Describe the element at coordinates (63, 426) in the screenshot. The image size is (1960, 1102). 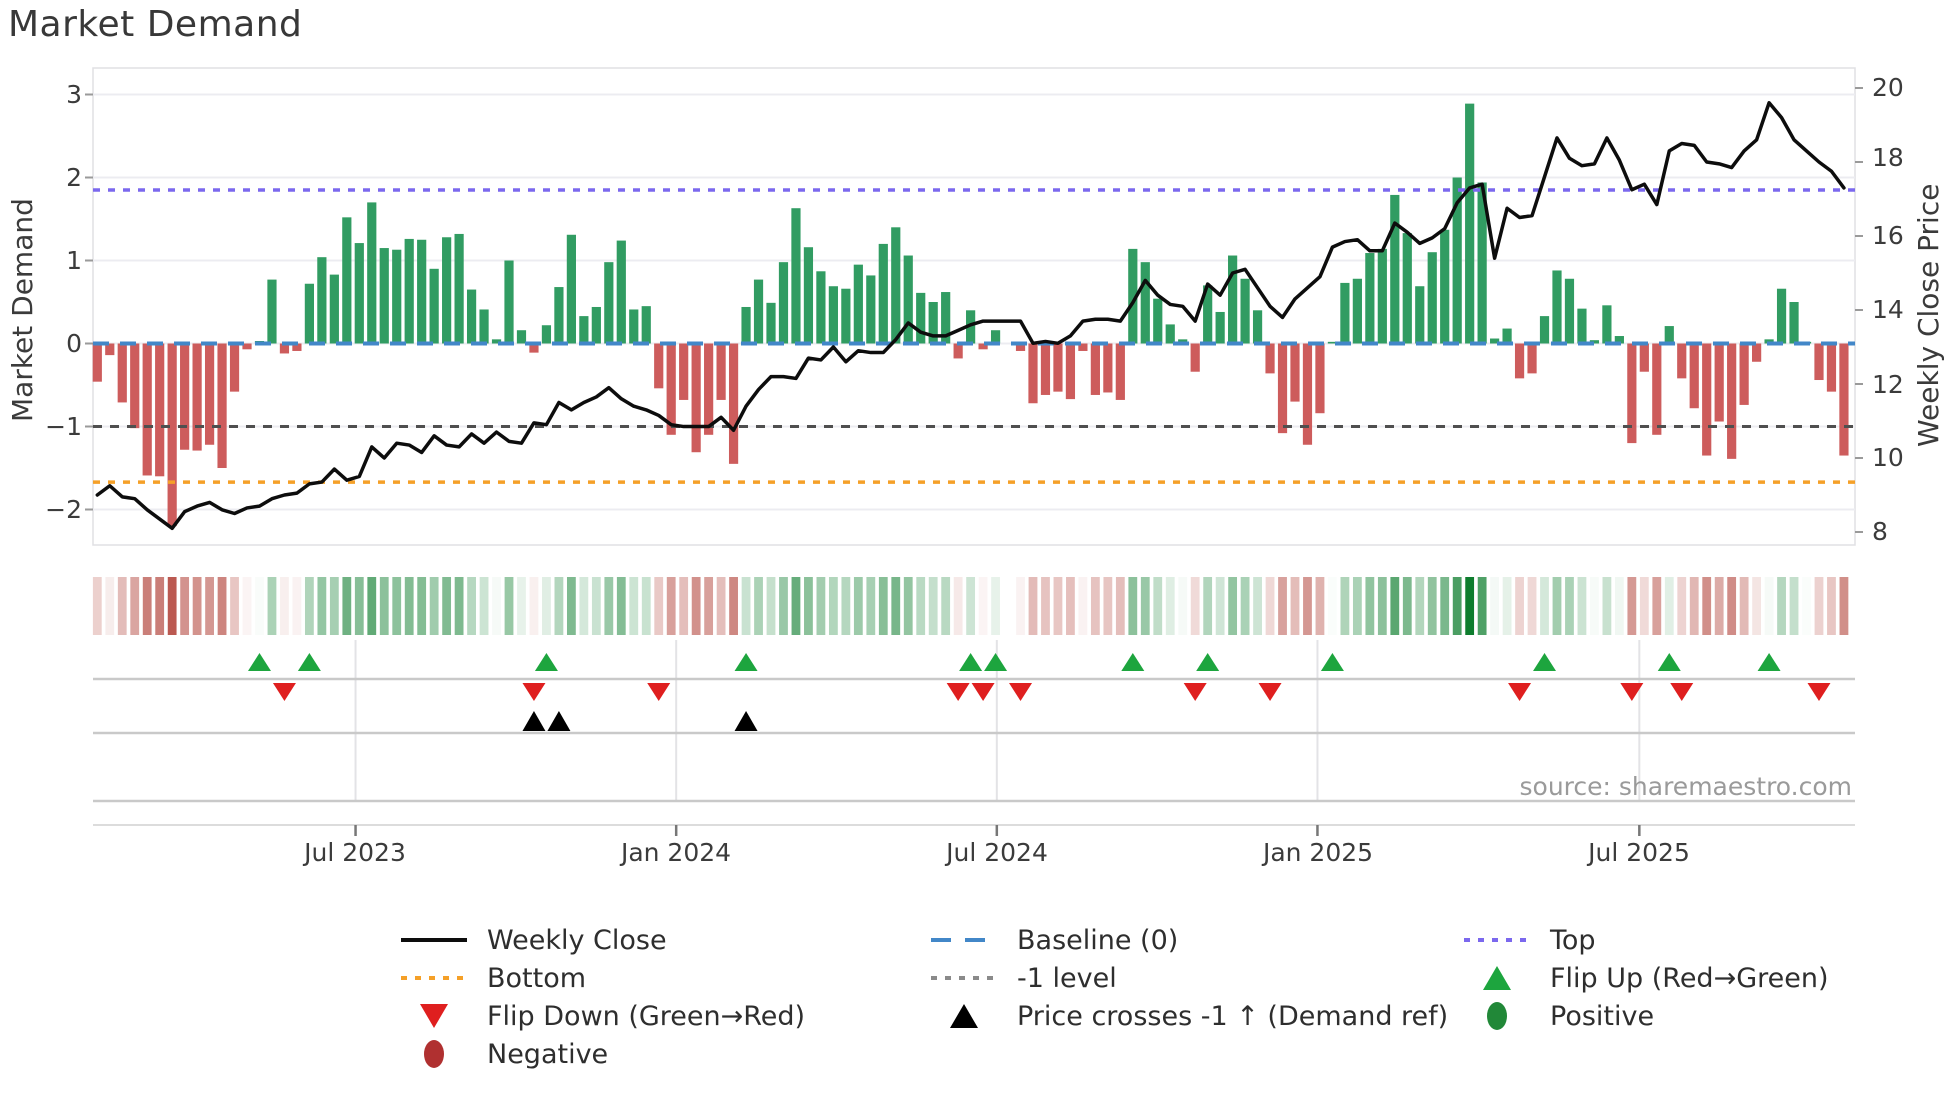
I see `left-tick-m1: −1` at that location.